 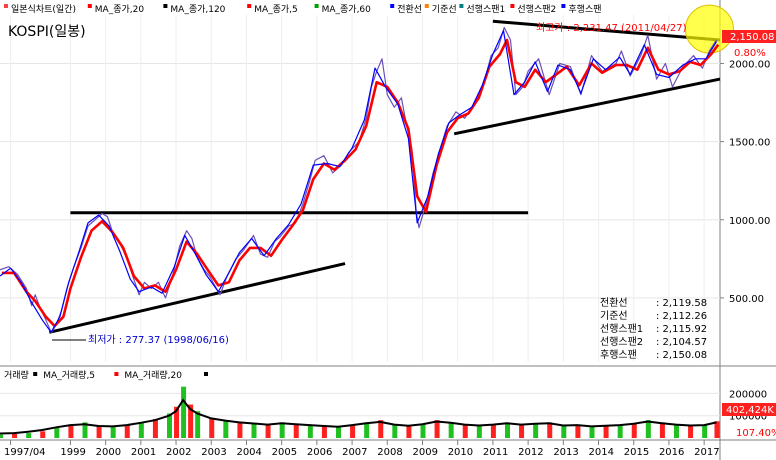 I want to click on y-tick-label: 1500.00, so click(x=749, y=143).